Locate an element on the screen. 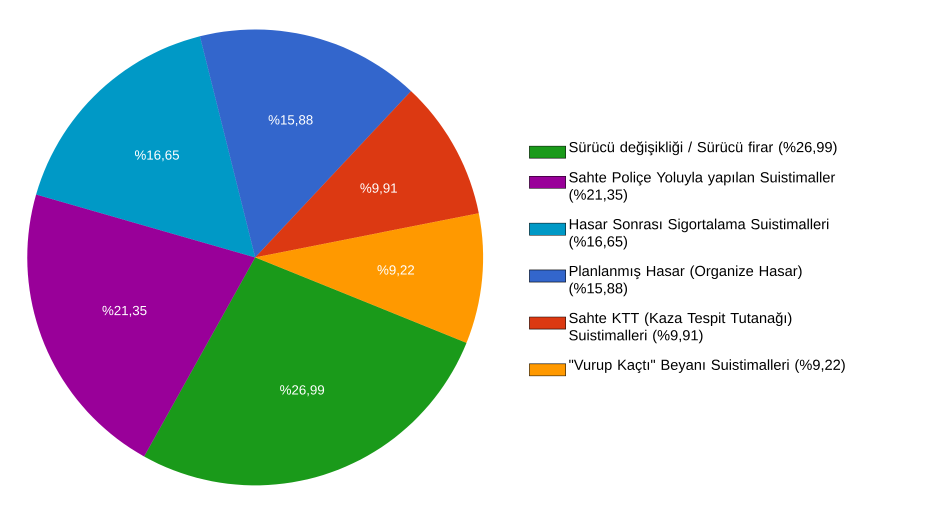 The width and height of the screenshot is (947, 524). data-label: %16,65 is located at coordinates (156, 156).